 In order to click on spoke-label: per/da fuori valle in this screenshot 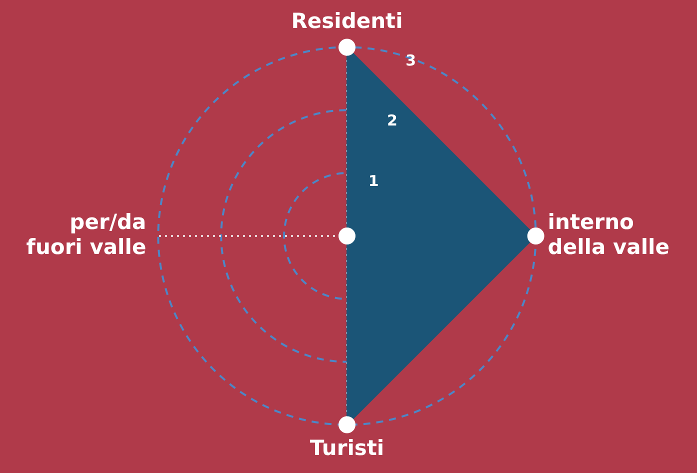, I will do `click(86, 235)`.